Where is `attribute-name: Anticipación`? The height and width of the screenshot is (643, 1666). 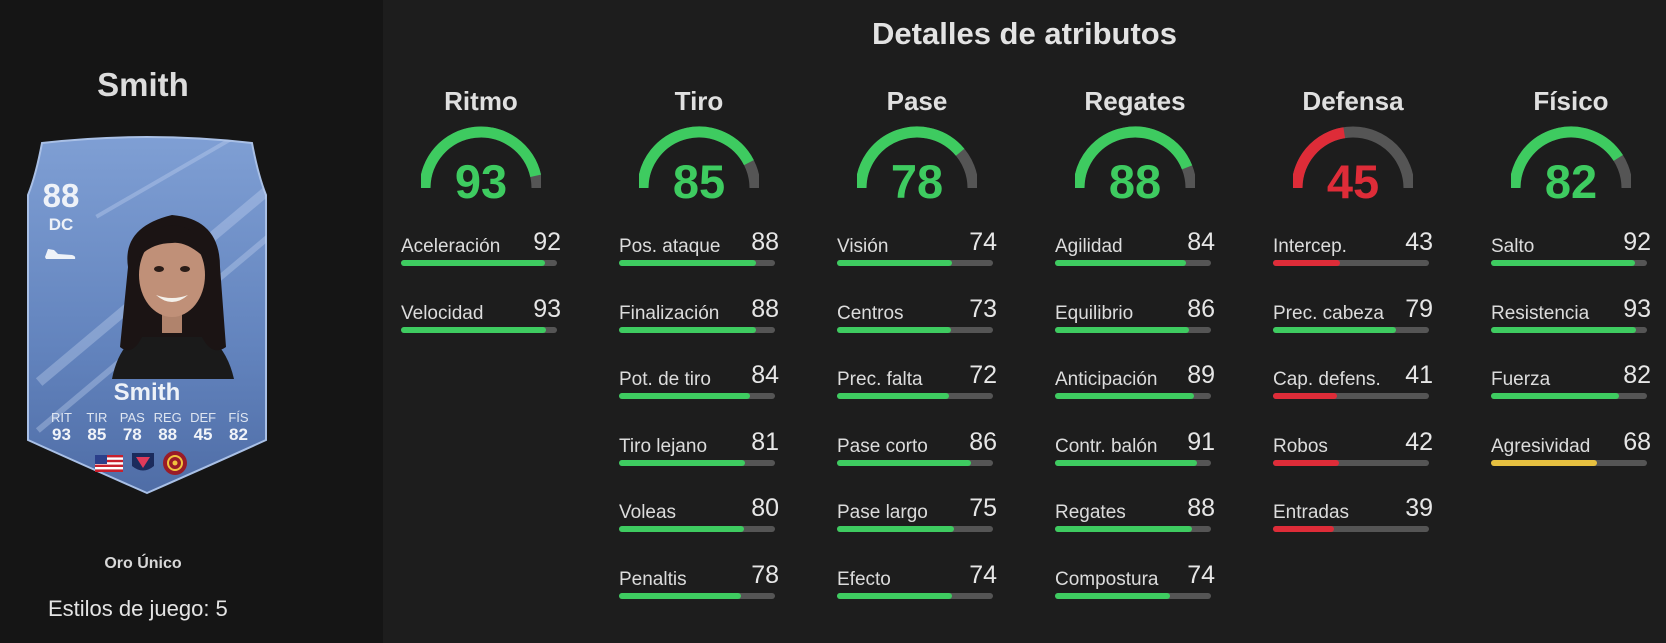 attribute-name: Anticipación is located at coordinates (1106, 379).